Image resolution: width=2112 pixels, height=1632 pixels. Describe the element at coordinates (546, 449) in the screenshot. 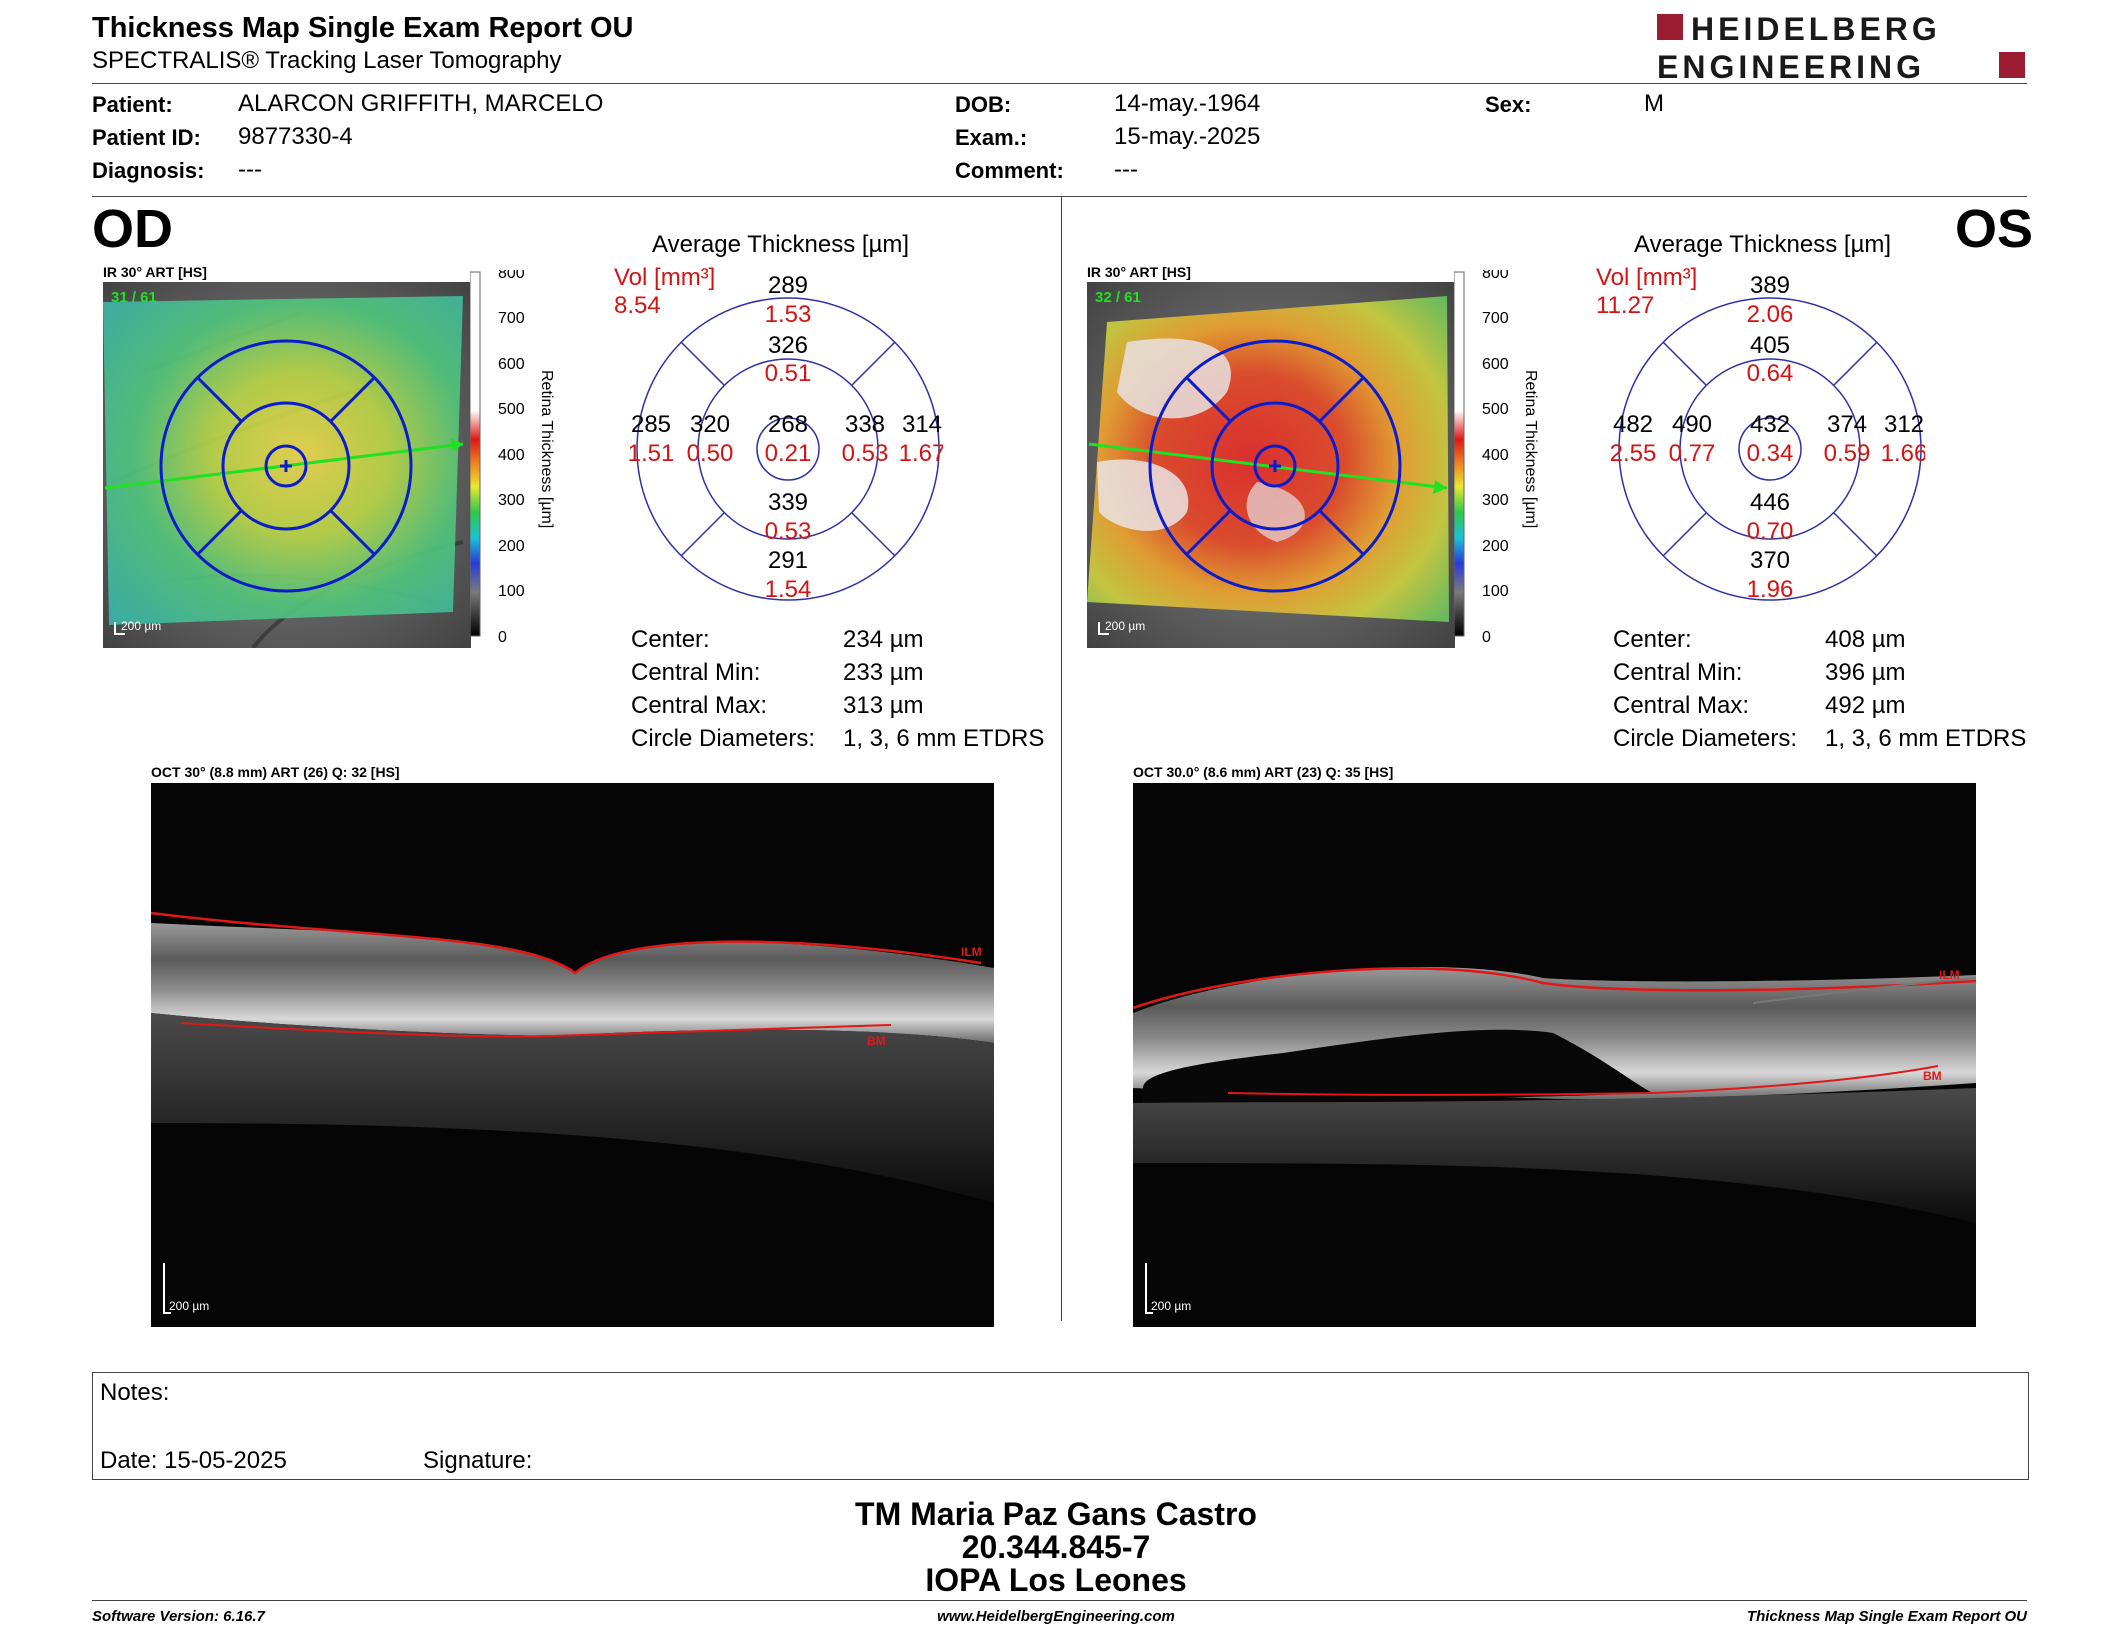

I see `colorbar-label-od: Retina Thickness [µm]` at that location.